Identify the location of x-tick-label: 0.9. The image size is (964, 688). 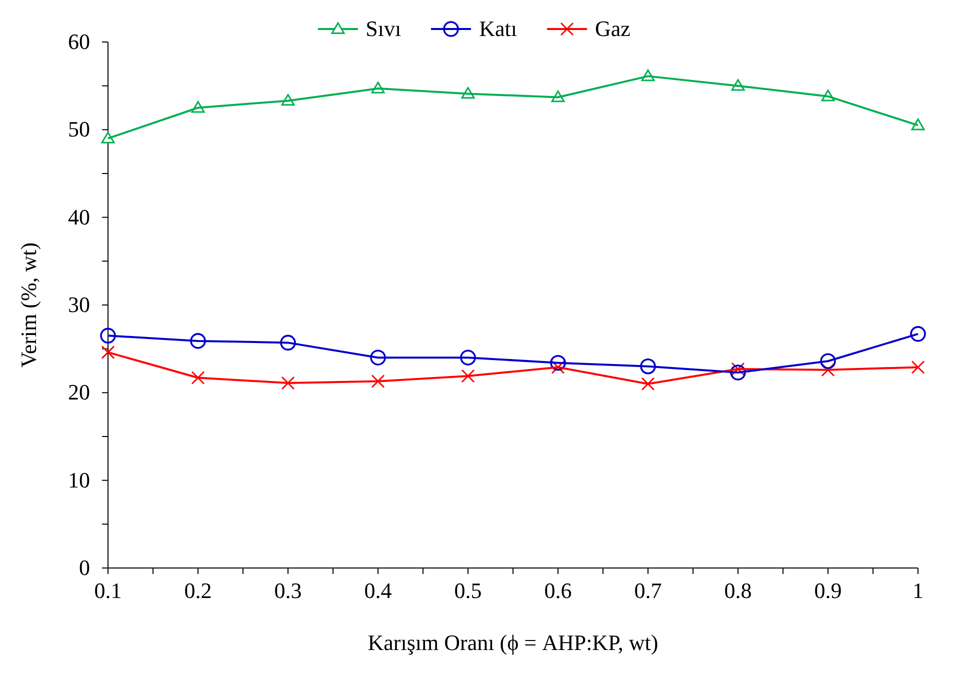
(828, 590).